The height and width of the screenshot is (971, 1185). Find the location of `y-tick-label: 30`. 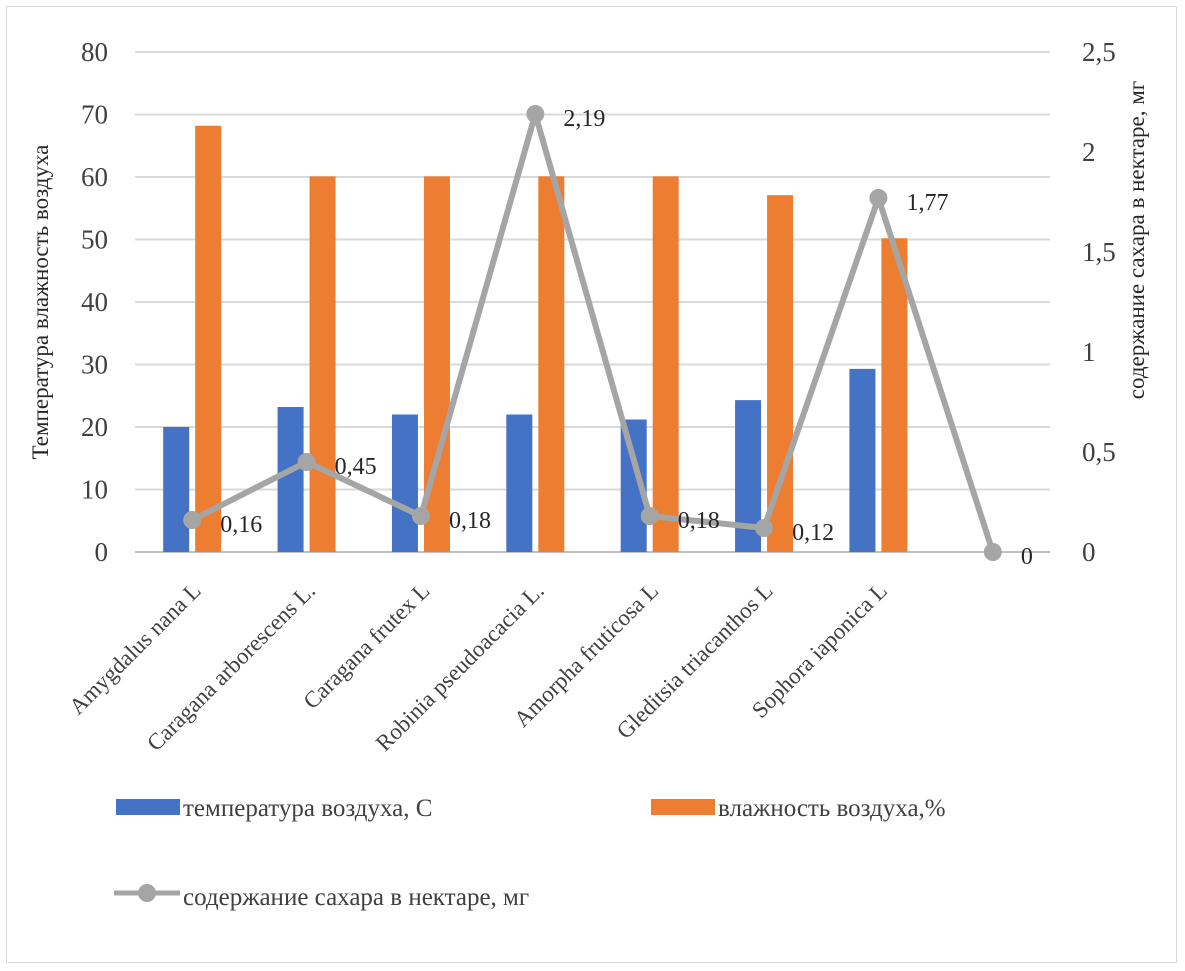

y-tick-label: 30 is located at coordinates (94, 365).